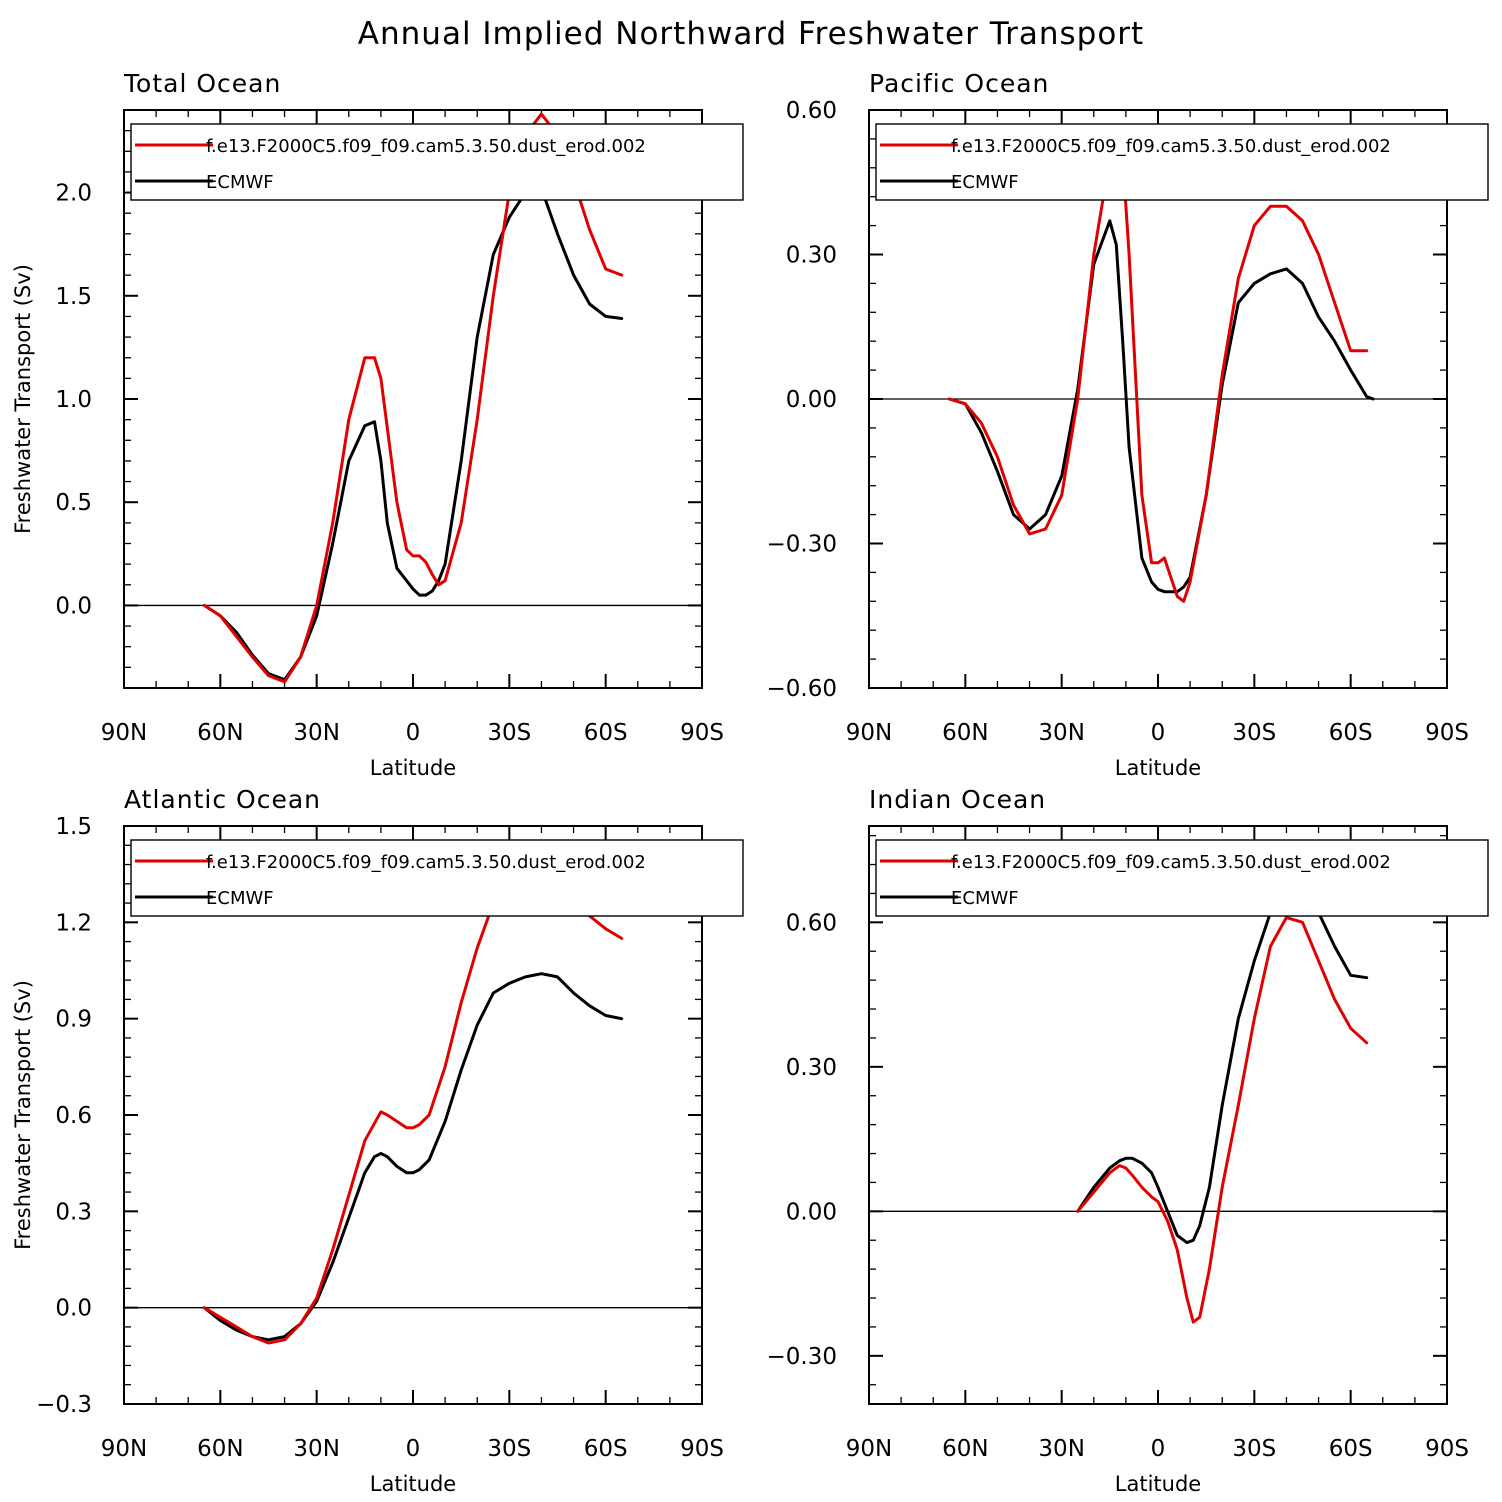 This screenshot has width=1502, height=1502. I want to click on y-tick-label: 1.2, so click(73, 923).